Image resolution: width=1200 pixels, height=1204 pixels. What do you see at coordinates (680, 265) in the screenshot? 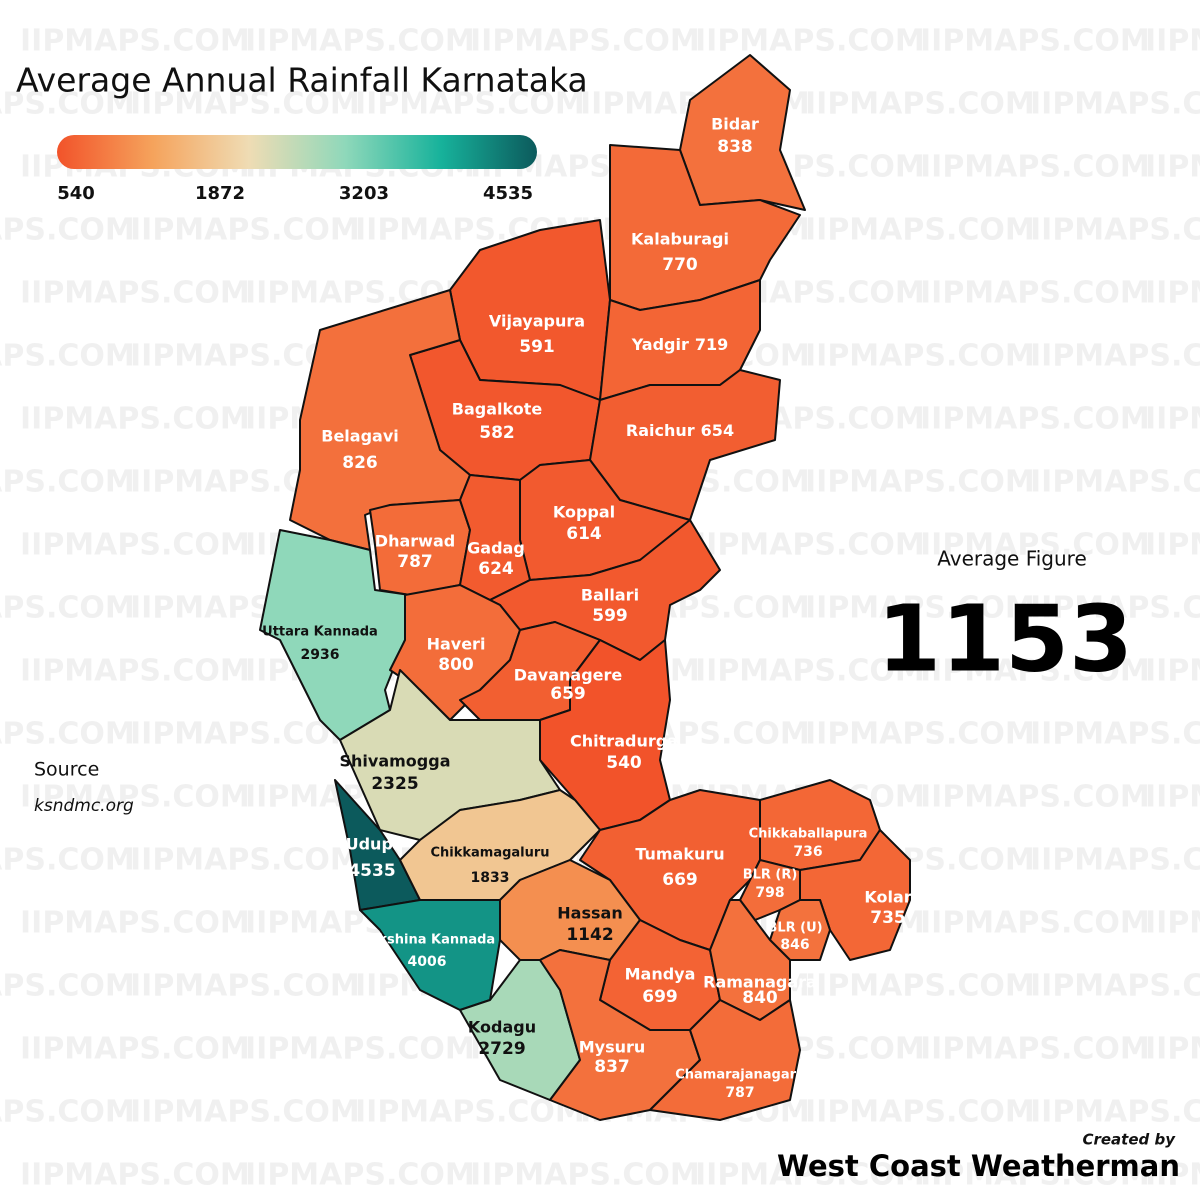
I see `district-value: 770` at bounding box center [680, 265].